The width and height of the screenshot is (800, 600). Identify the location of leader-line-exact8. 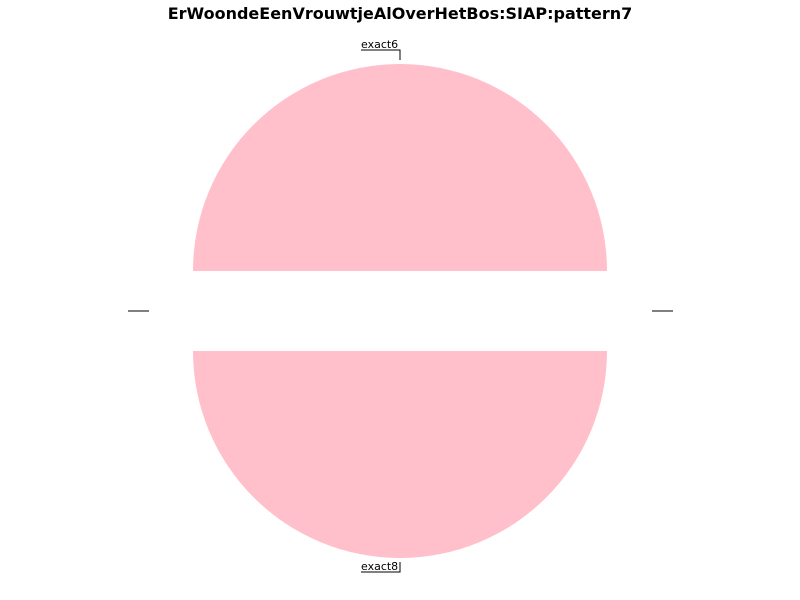
(381, 567).